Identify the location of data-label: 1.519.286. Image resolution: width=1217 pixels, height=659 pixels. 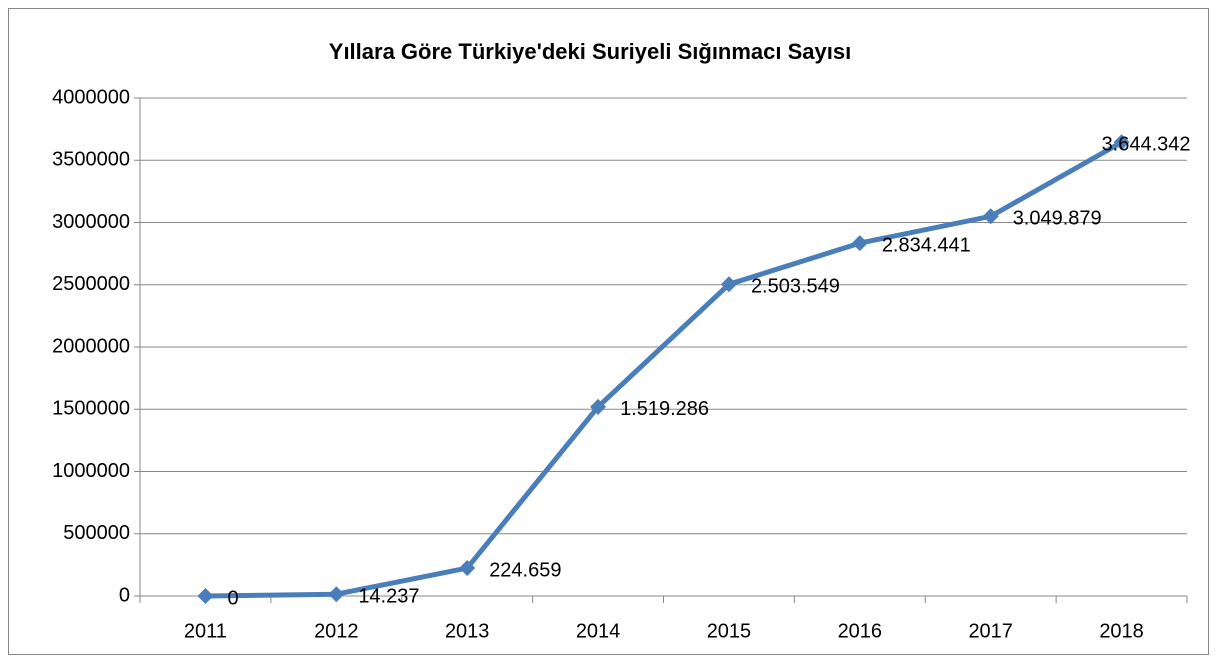
(664, 409).